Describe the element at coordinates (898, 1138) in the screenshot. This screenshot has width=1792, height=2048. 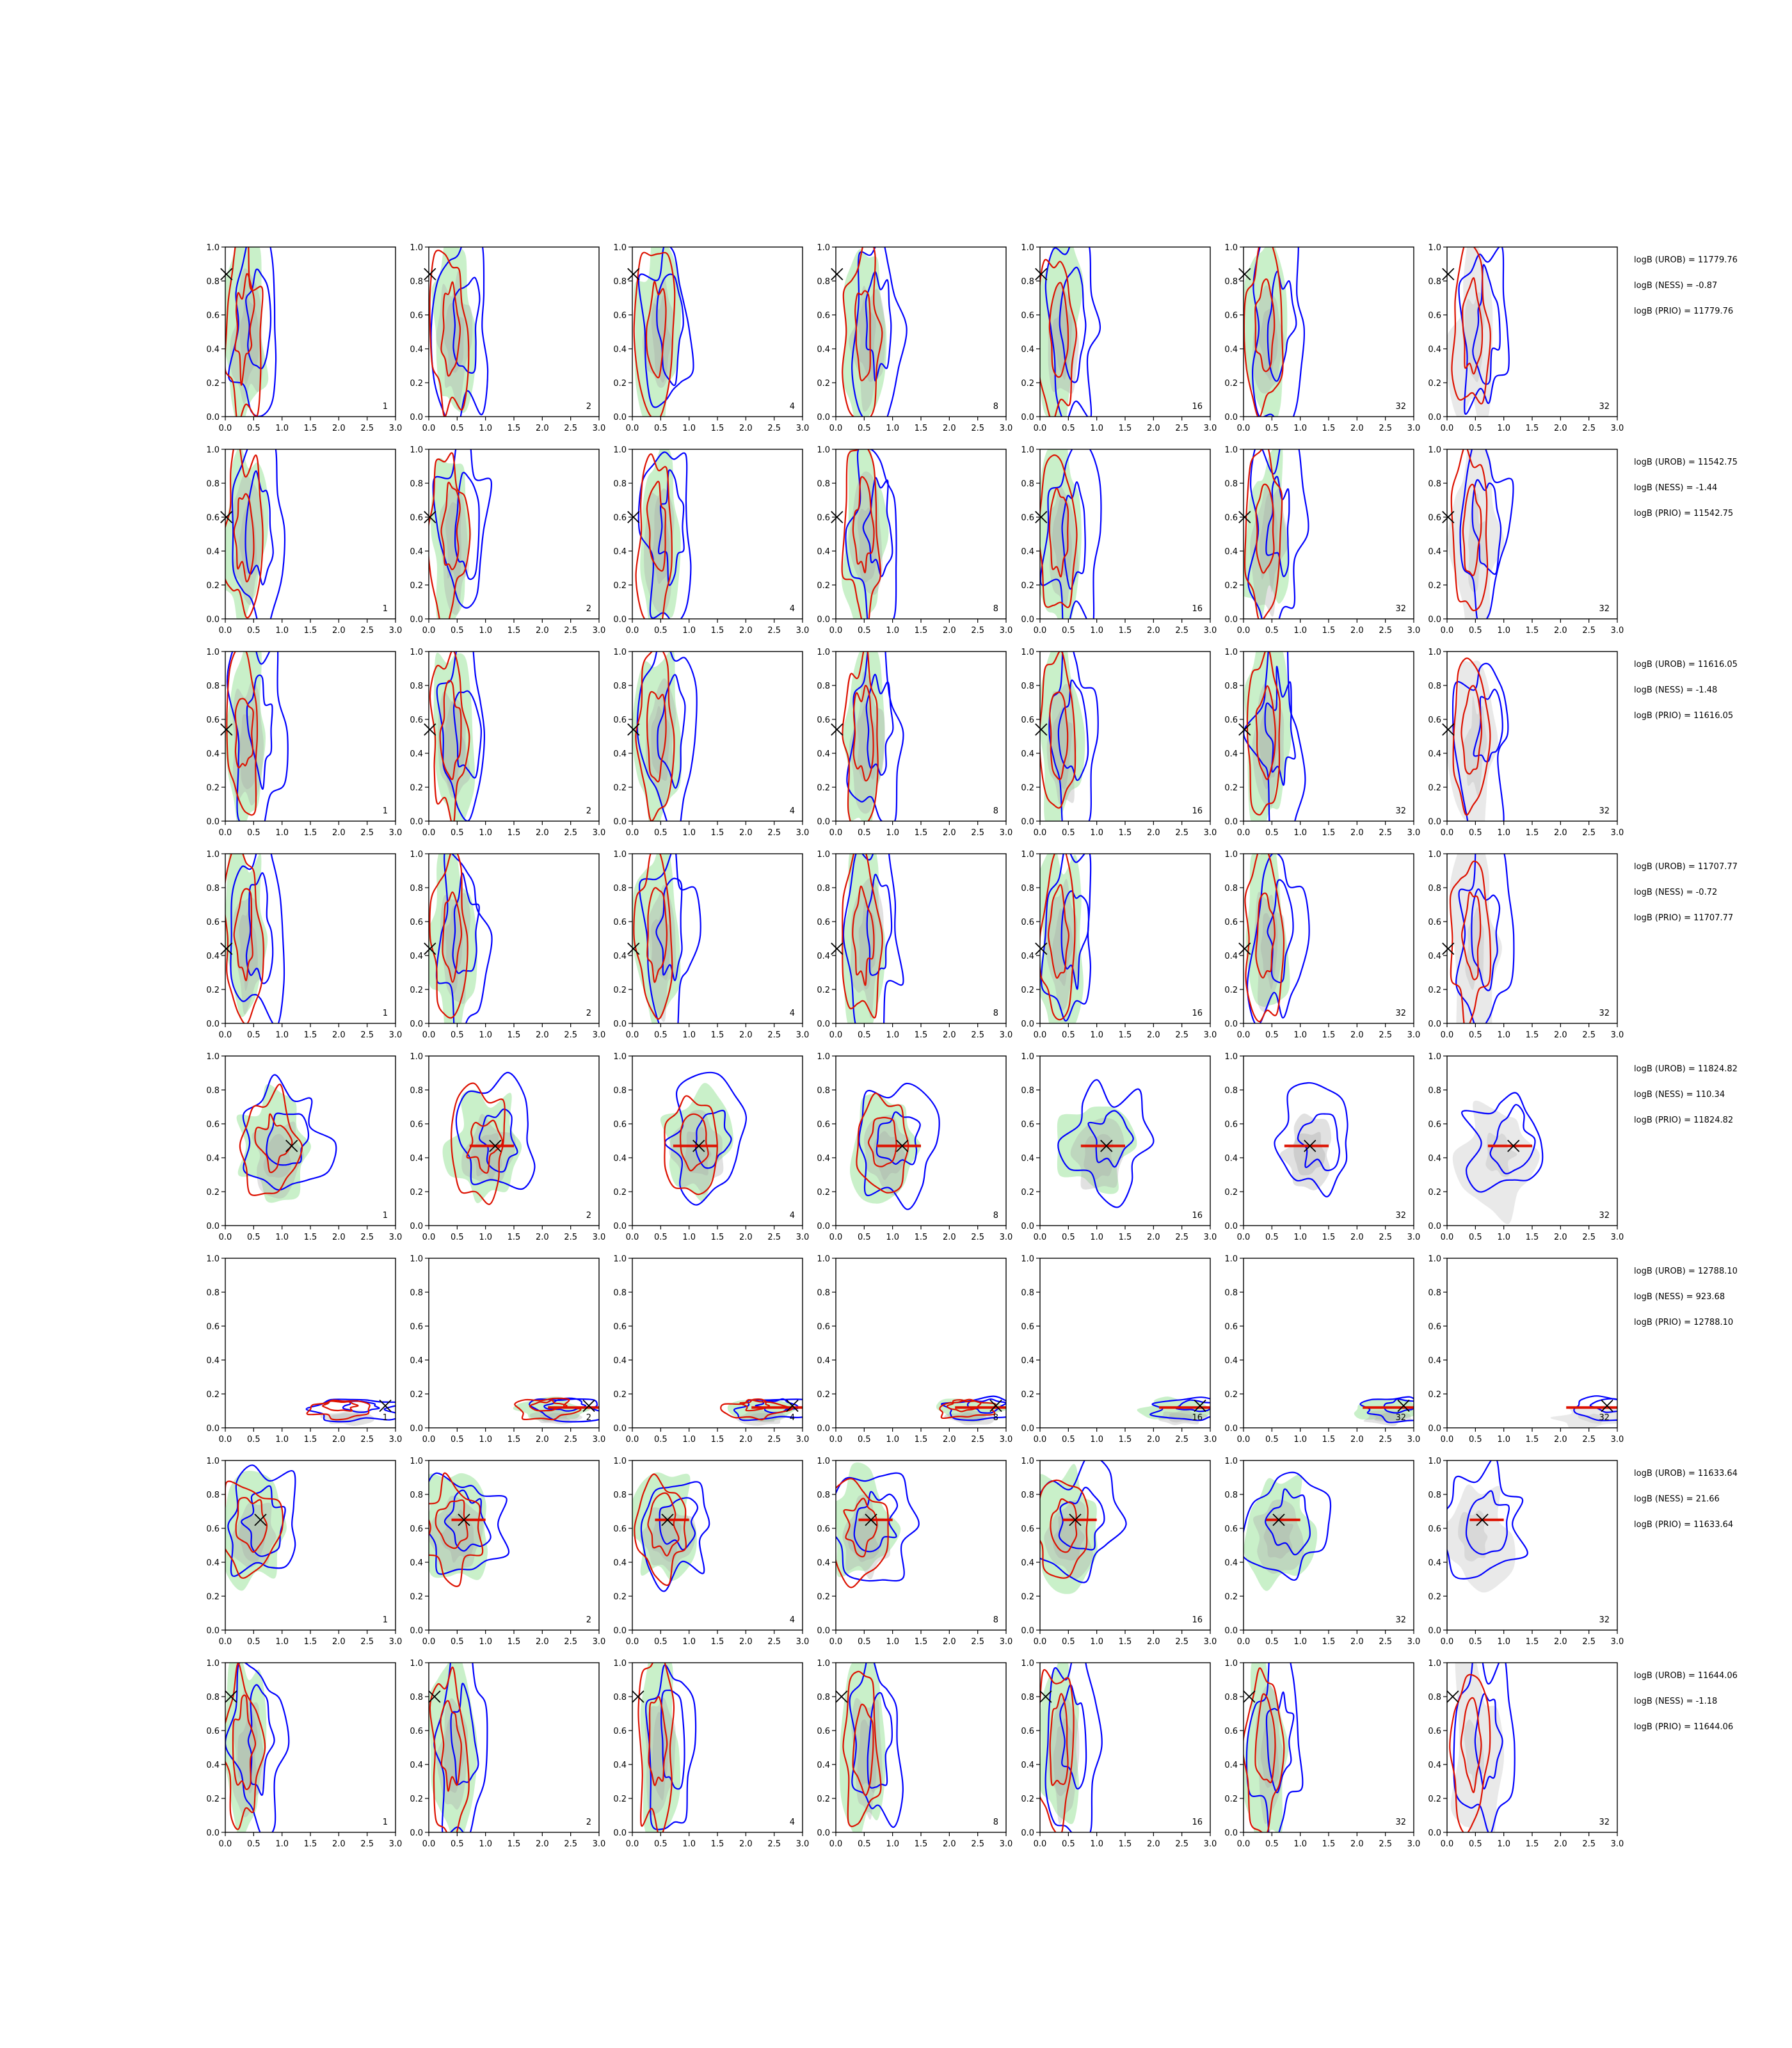
I see `blue-contour-inner` at that location.